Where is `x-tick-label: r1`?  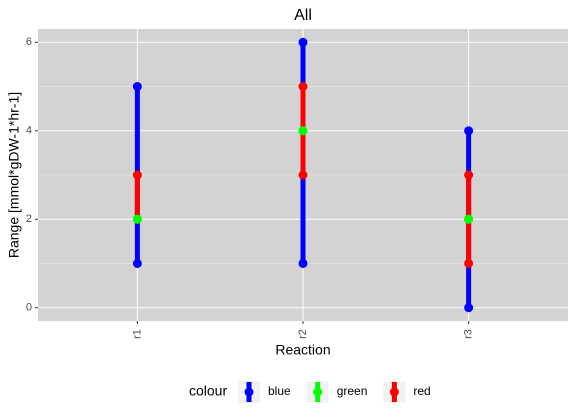
x-tick-label: r1 is located at coordinates (137, 334).